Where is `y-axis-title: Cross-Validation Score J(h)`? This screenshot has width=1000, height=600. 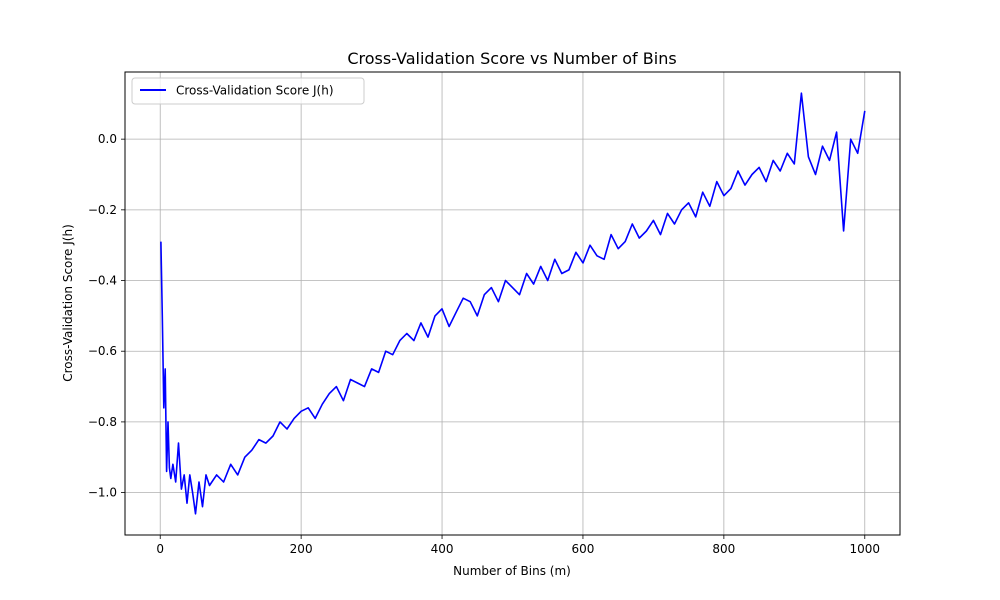 y-axis-title: Cross-Validation Score J(h) is located at coordinates (68, 303).